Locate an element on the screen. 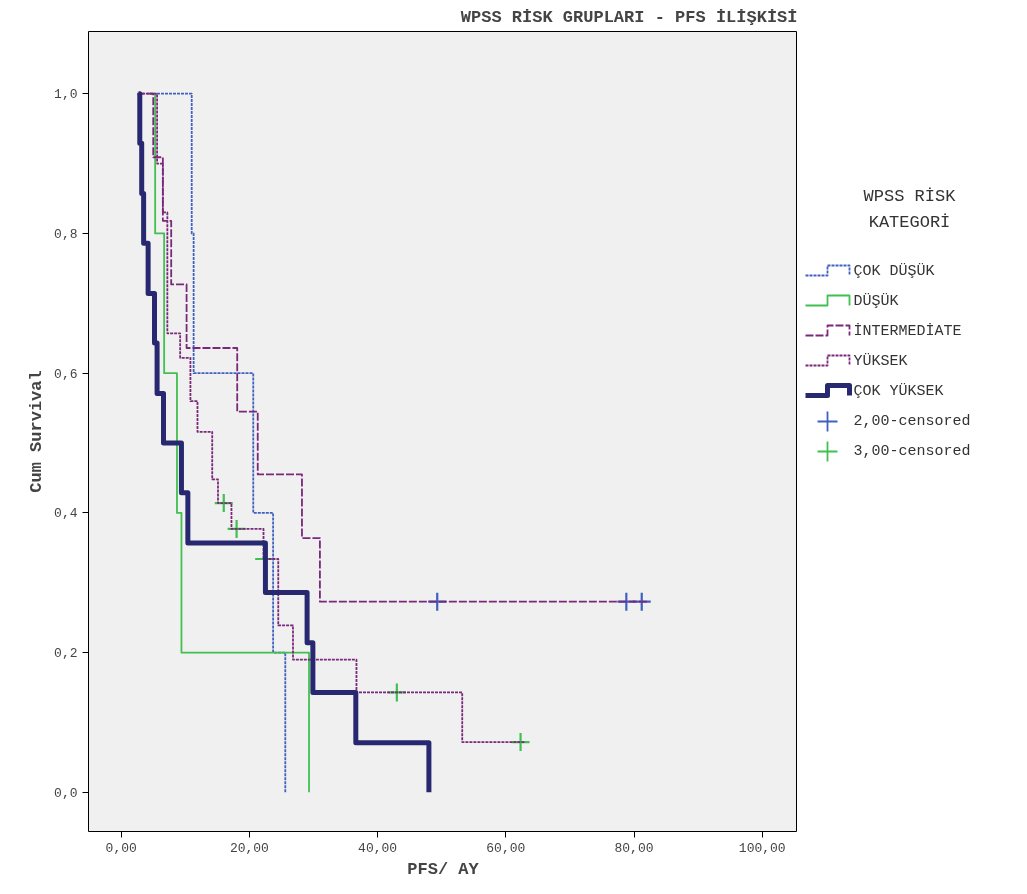 The image size is (1027, 894). legend-label: İNTERMEDİATE is located at coordinates (907, 331).